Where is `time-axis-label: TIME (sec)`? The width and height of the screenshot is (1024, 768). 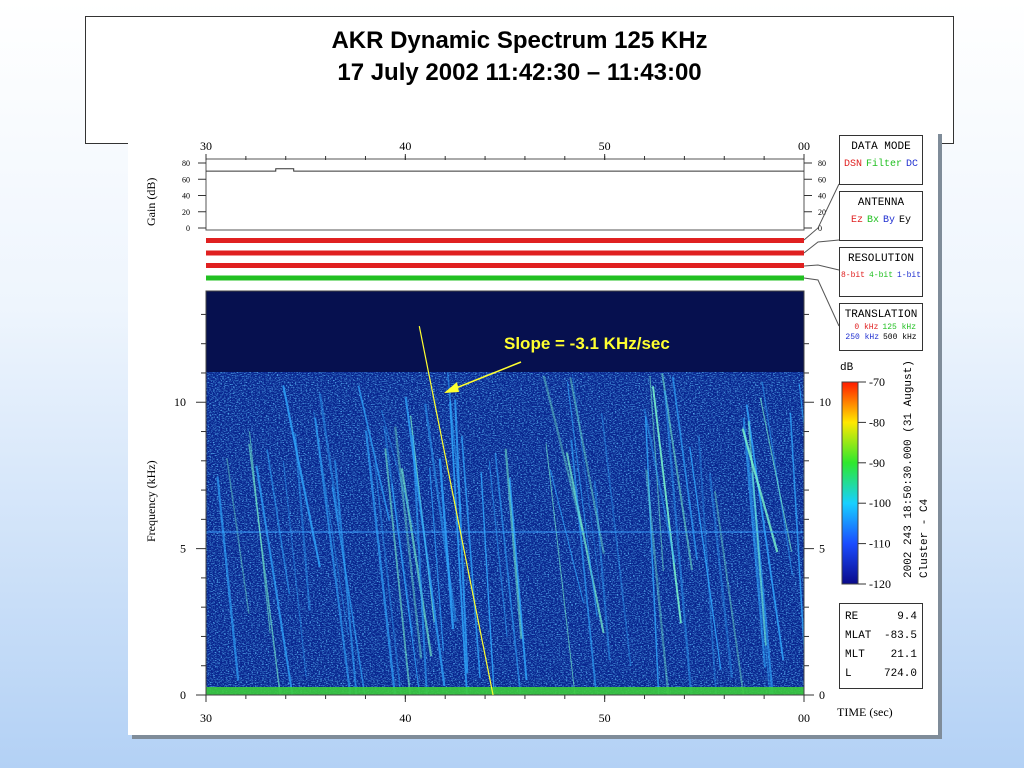
time-axis-label: TIME (sec) is located at coordinates (865, 712).